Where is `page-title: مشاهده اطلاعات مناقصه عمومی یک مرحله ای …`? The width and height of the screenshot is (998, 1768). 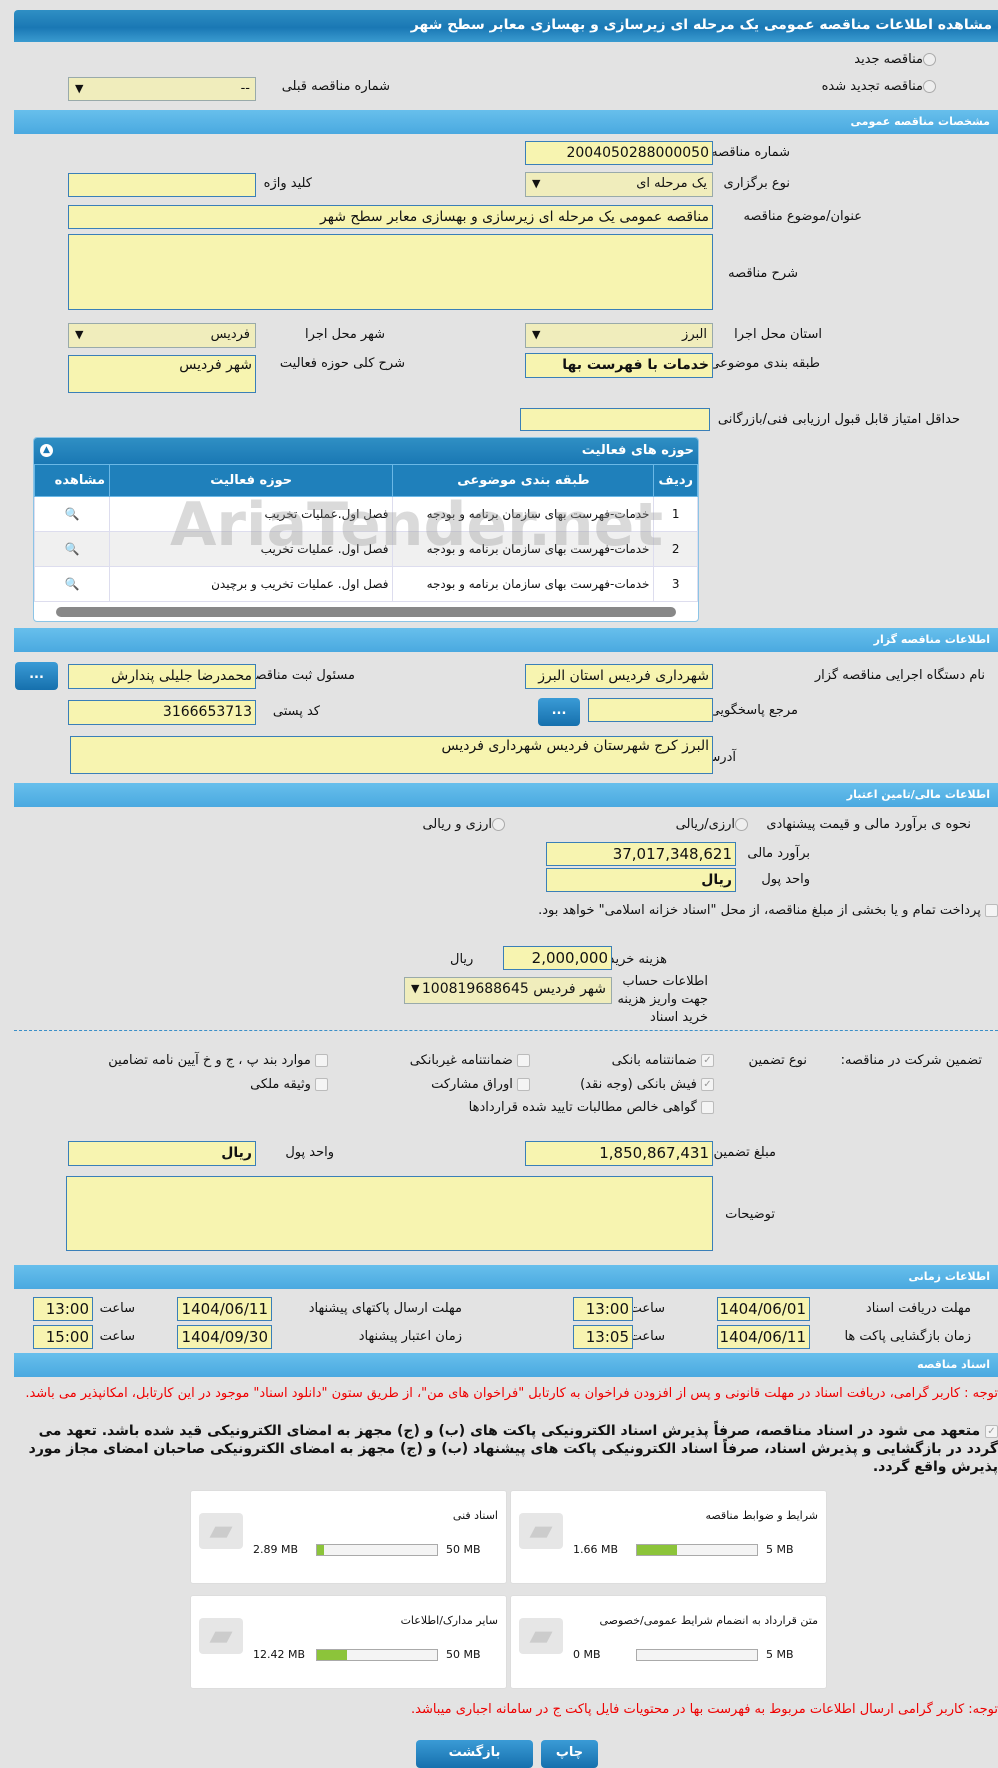
page-title: مشاهده اطلاعات مناقصه عمومی یک مرحله ای … is located at coordinates (506, 26).